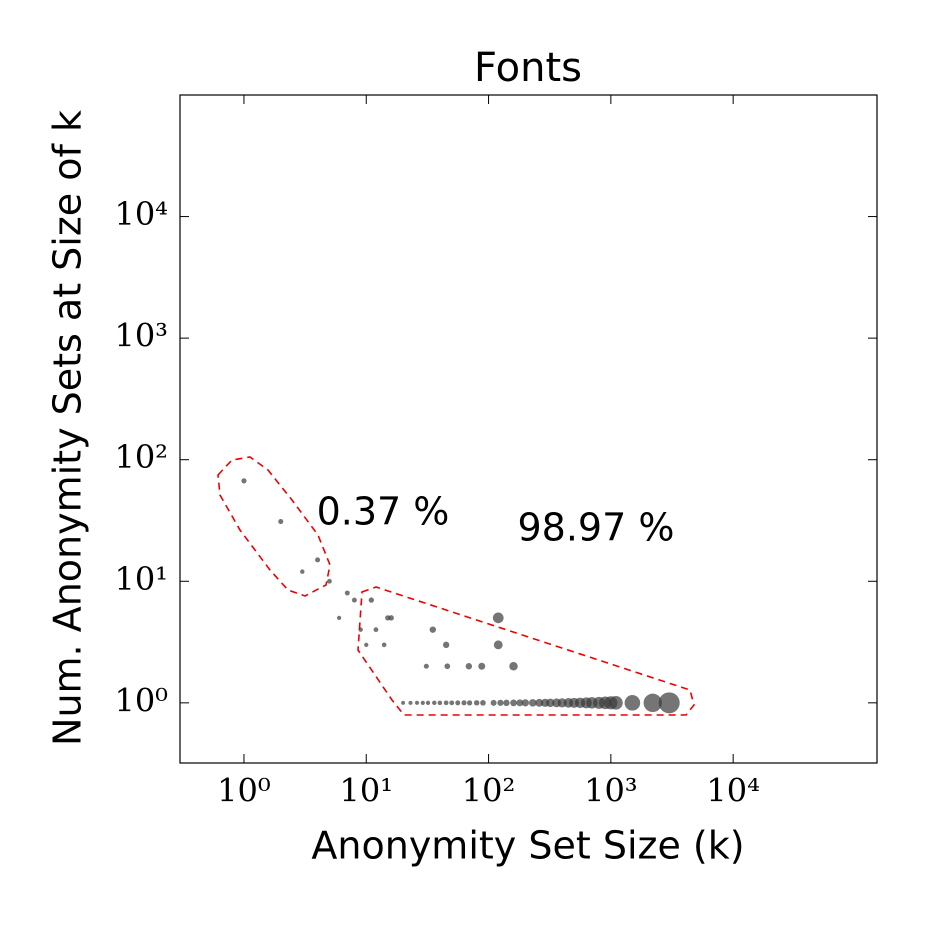 The image size is (926, 926). What do you see at coordinates (527, 846) in the screenshot?
I see `x-axis-label: Anonymity Set Size (k)` at bounding box center [527, 846].